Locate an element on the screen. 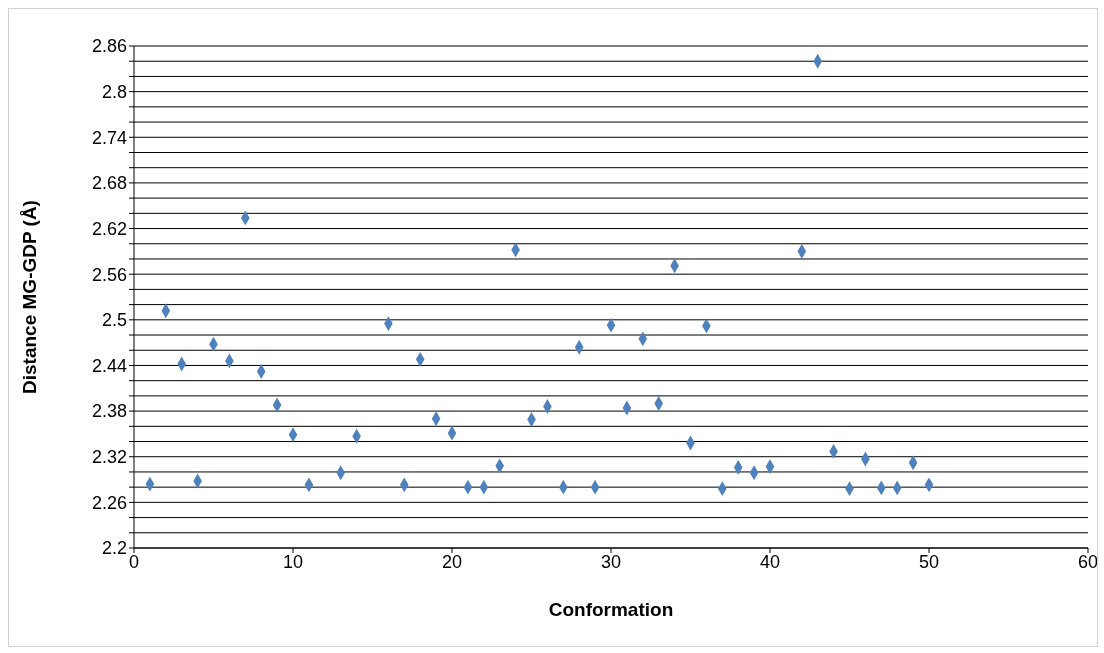  x-tick-label: 20 is located at coordinates (452, 561).